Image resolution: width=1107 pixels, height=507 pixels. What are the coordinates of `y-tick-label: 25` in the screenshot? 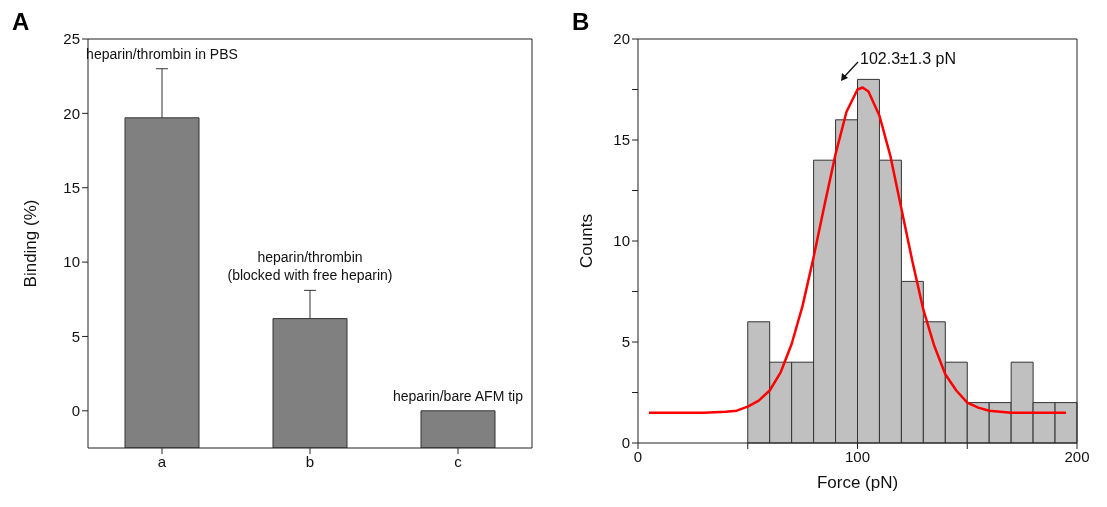 It's located at (71, 39).